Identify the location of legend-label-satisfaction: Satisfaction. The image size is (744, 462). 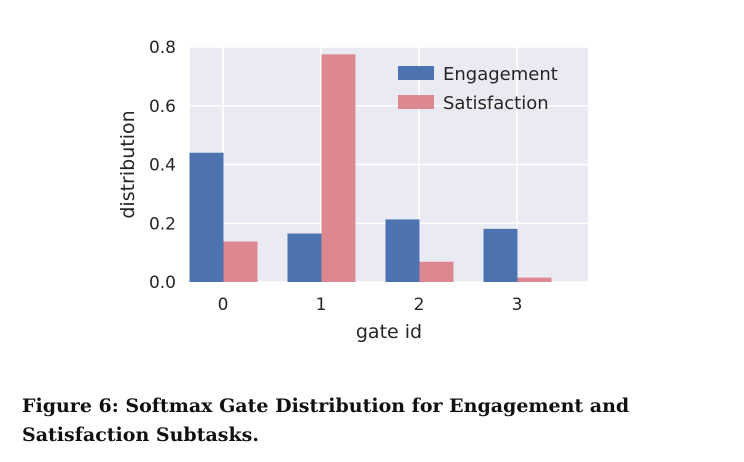
(496, 103).